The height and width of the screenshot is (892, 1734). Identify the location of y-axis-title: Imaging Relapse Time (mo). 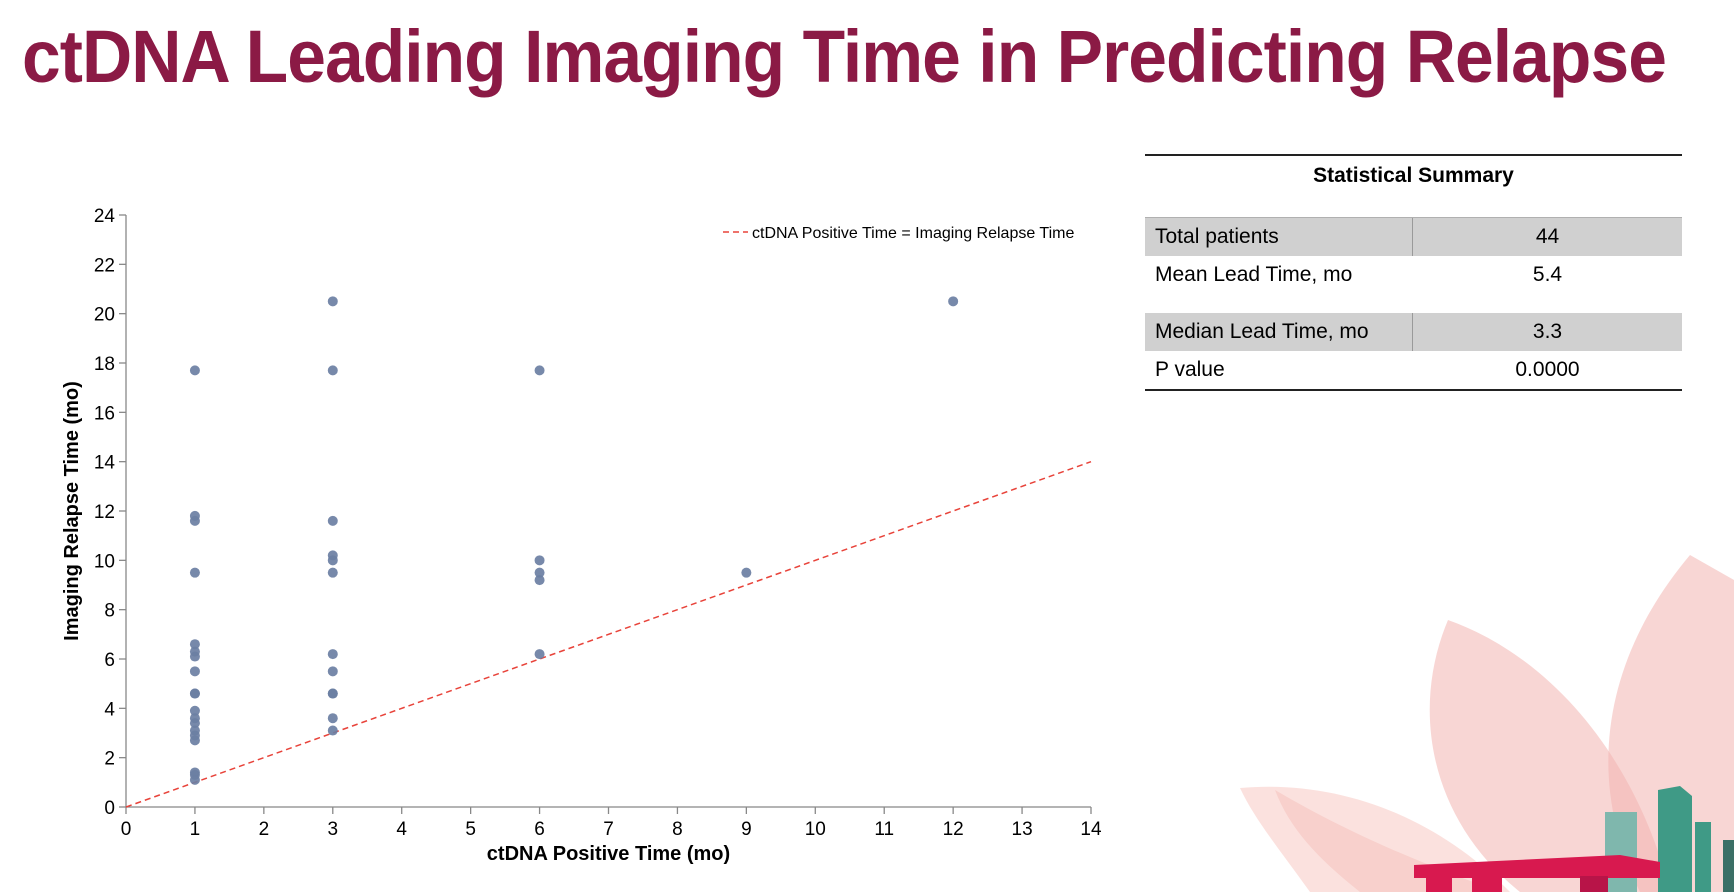
(72, 511).